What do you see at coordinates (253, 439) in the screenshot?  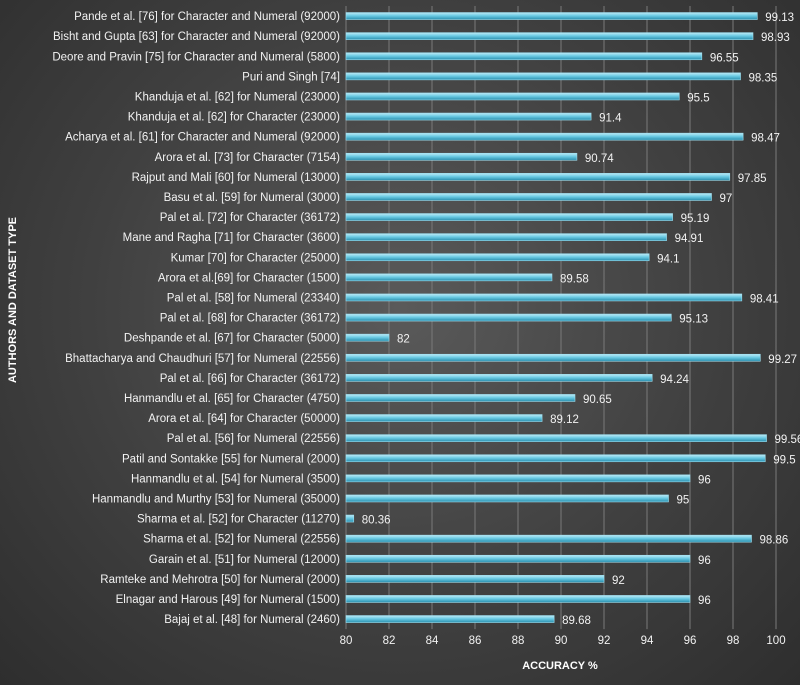 I see `category-label: Pal et al. [56] for Numeral (22556)` at bounding box center [253, 439].